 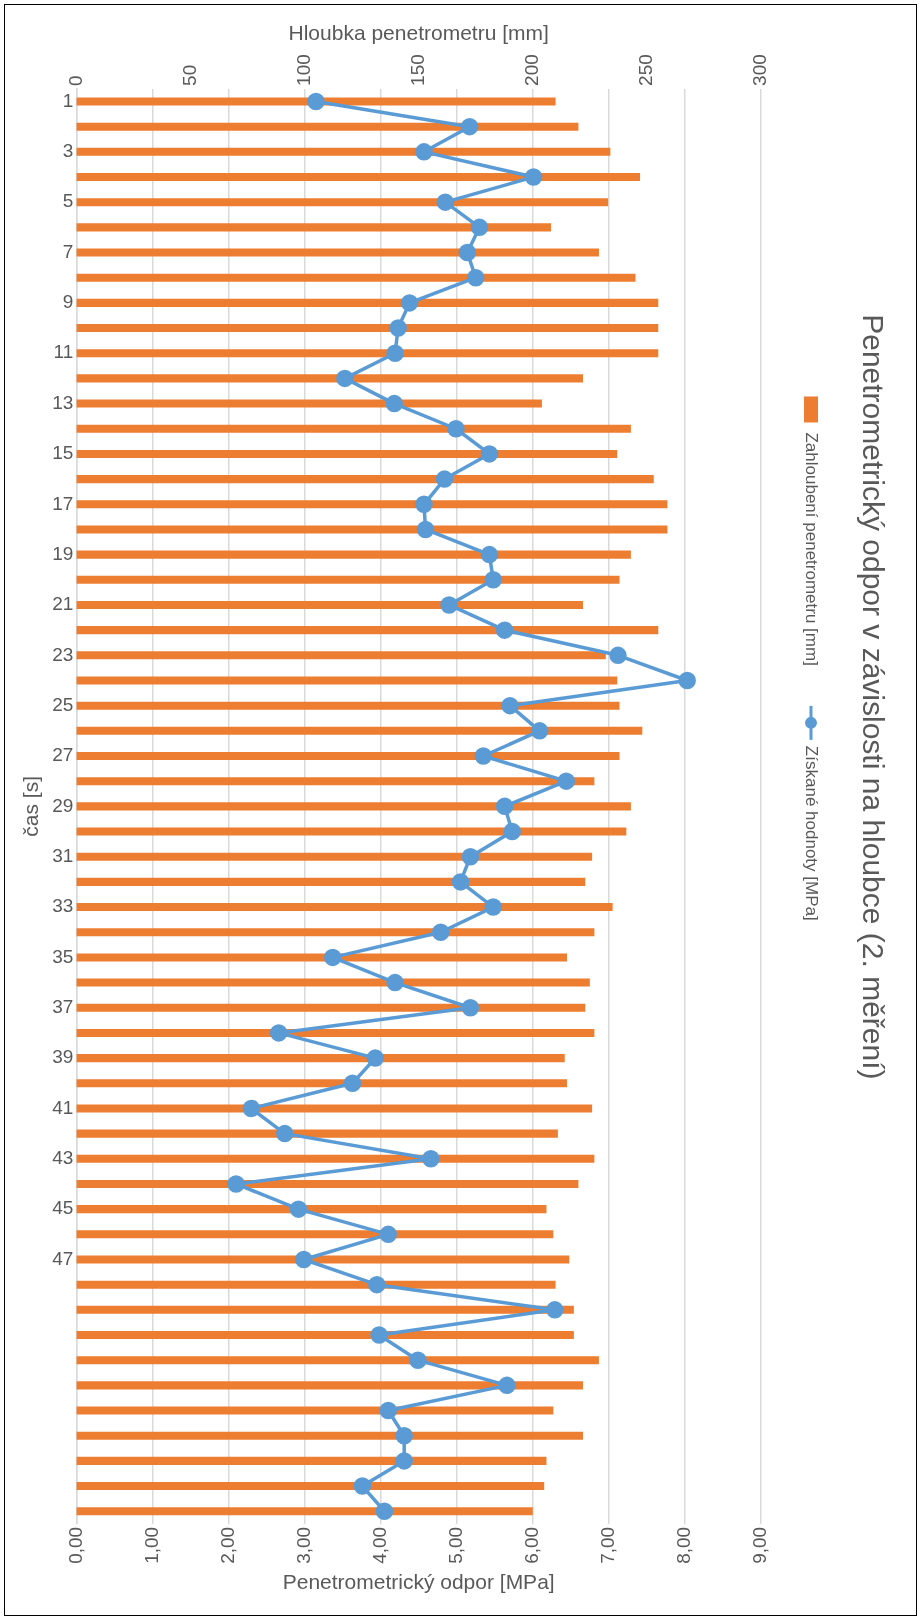 What do you see at coordinates (75, 1545) in the screenshot?
I see `x-tick-label: 0,00` at bounding box center [75, 1545].